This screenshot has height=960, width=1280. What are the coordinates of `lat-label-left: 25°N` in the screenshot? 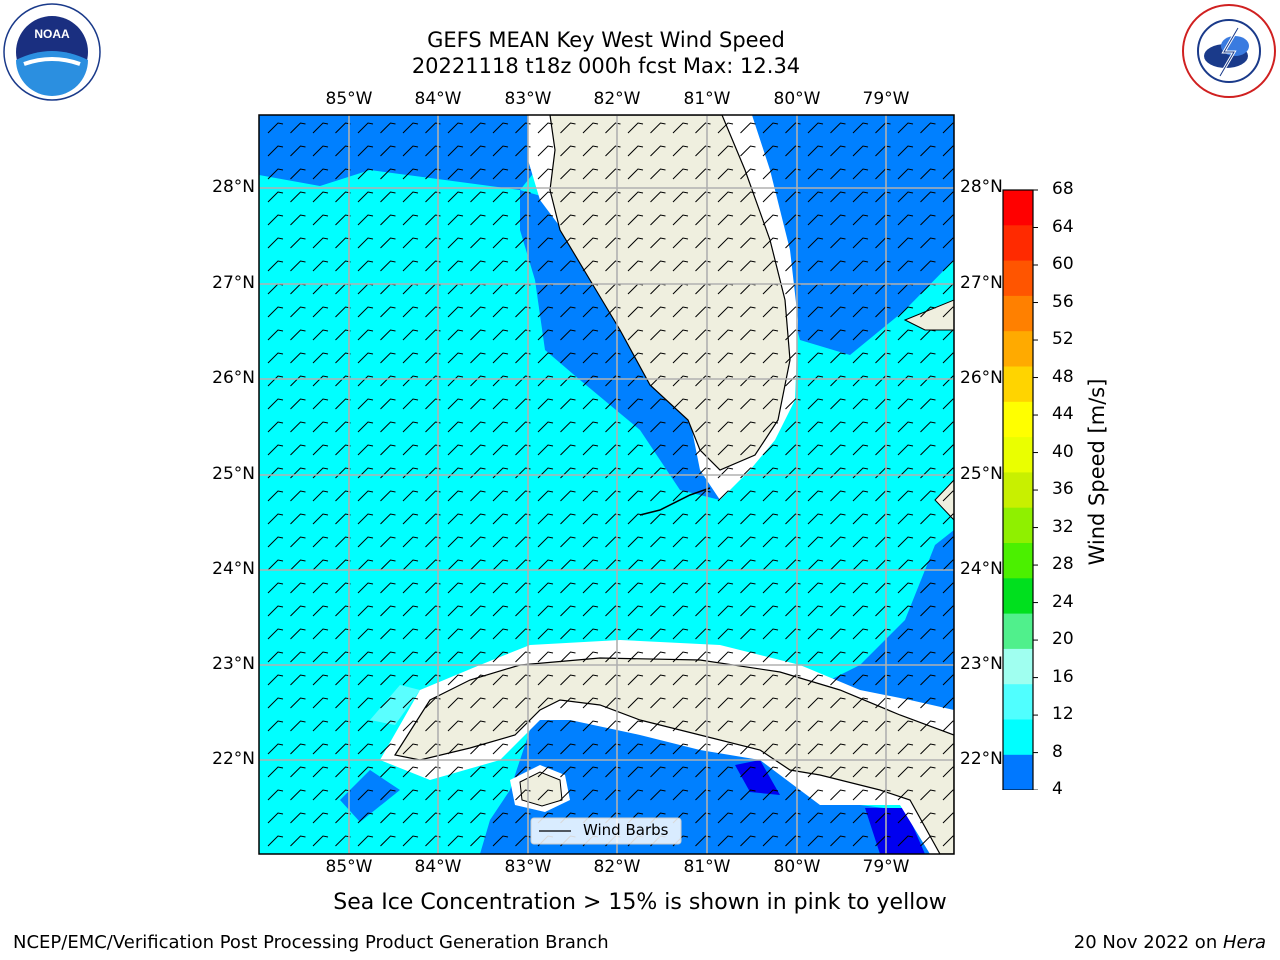 It's located at (233, 474).